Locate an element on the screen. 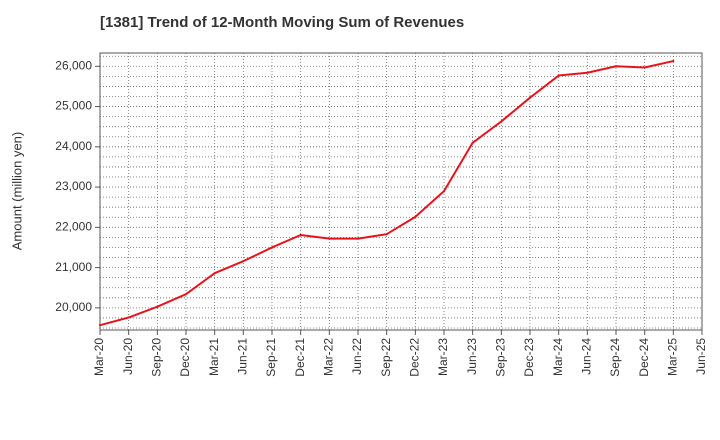  x-tick-label: Sep-21 is located at coordinates (271, 357).